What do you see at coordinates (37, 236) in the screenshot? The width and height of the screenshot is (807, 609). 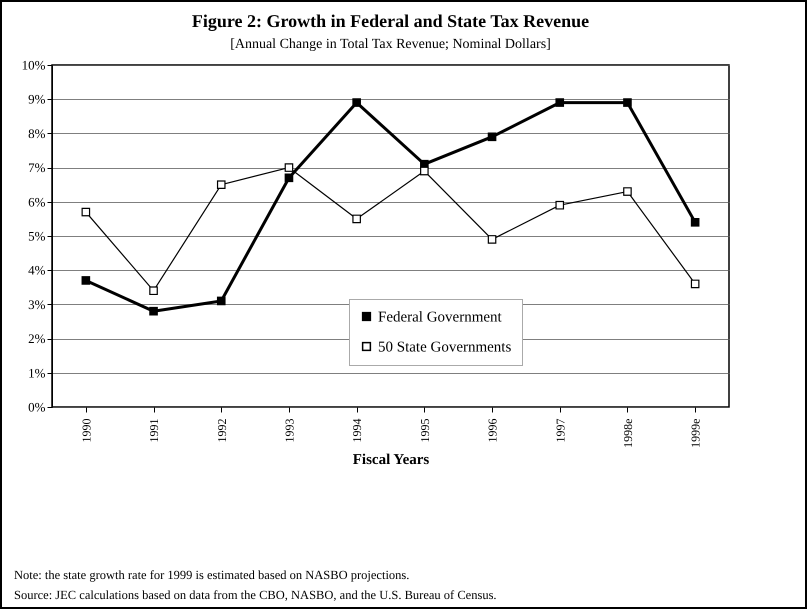 I see `y-tick-label: 5%` at bounding box center [37, 236].